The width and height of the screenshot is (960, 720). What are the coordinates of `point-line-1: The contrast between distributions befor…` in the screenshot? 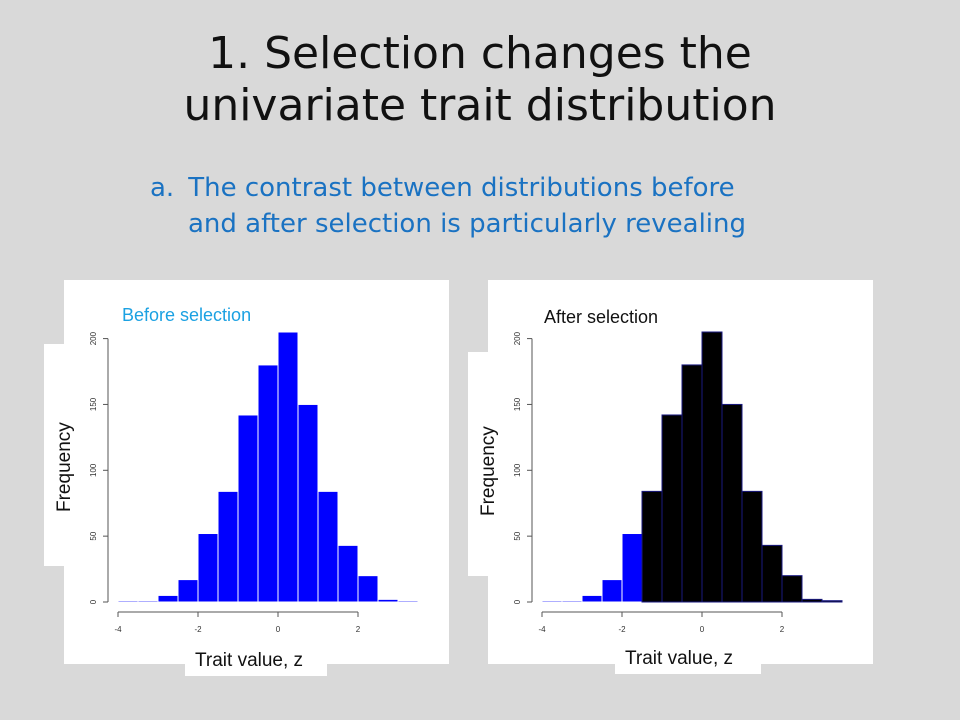 It's located at (461, 188).